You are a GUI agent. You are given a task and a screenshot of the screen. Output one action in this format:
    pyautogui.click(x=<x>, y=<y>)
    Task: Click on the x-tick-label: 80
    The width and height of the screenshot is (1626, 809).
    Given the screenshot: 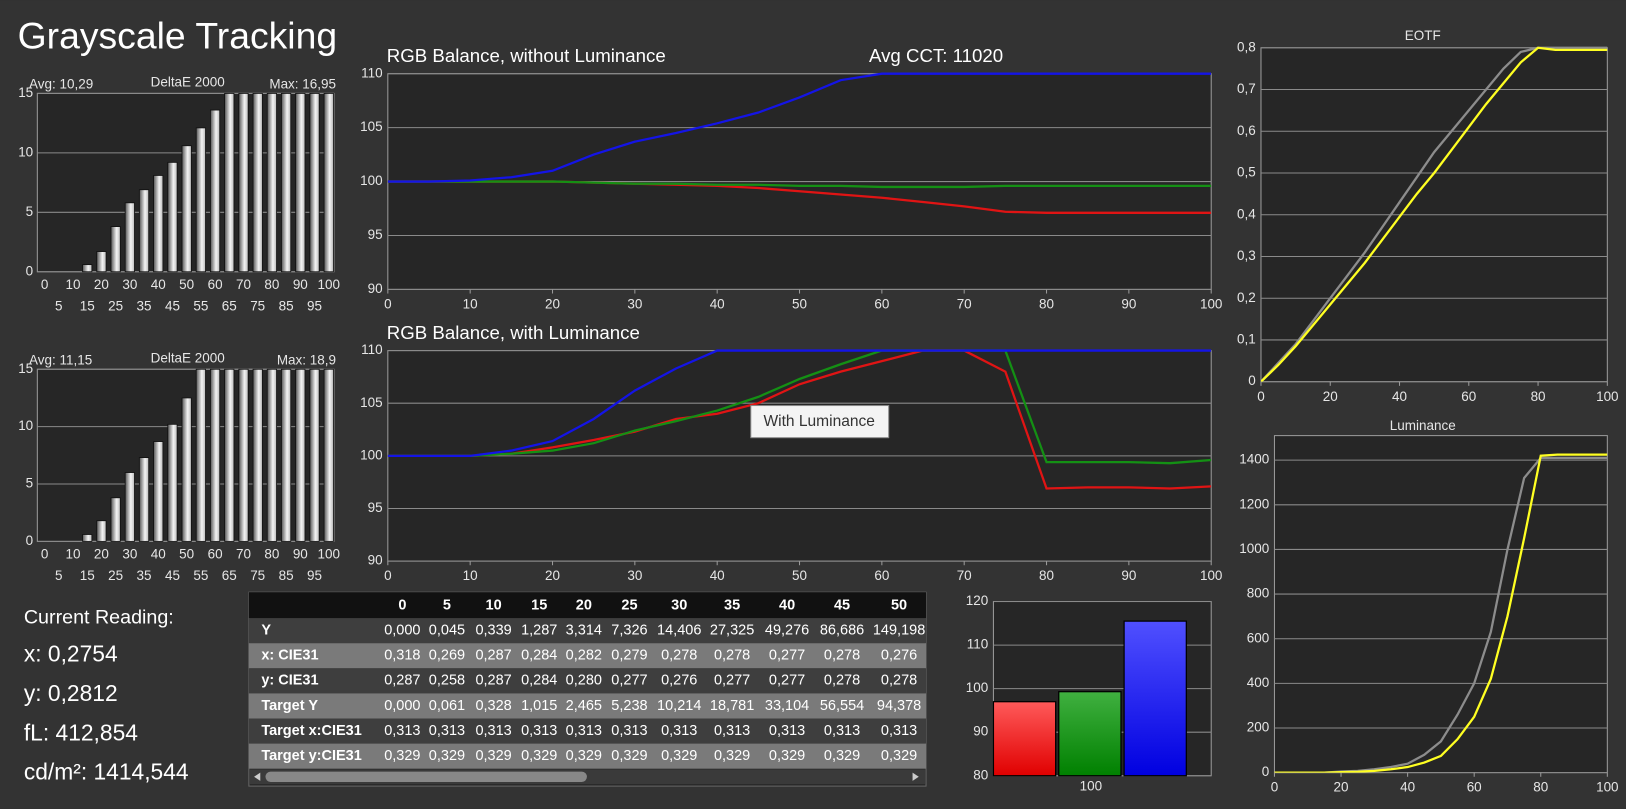 What is the action you would take?
    pyautogui.click(x=1046, y=575)
    